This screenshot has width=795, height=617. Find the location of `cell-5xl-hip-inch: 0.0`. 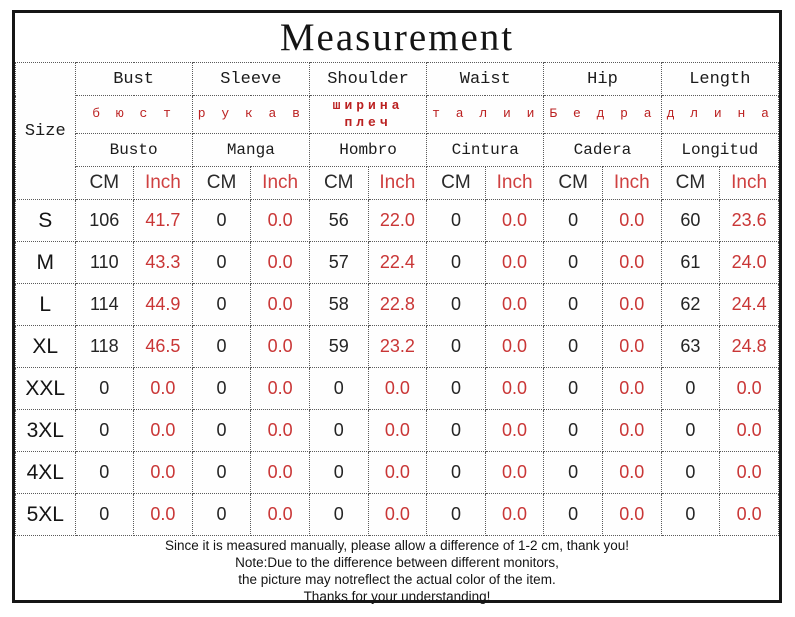

cell-5xl-hip-inch: 0.0 is located at coordinates (631, 514).